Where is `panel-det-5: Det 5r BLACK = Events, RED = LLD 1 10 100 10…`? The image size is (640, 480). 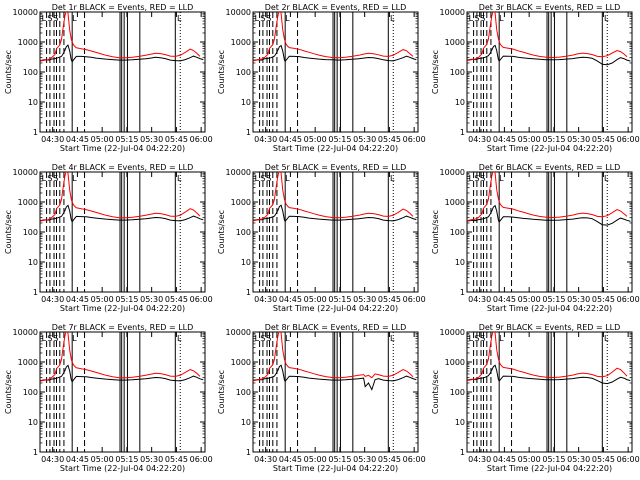 panel-det-5: Det 5r BLACK = Events, RED = LLD 1 10 100 10… is located at coordinates (321, 238).